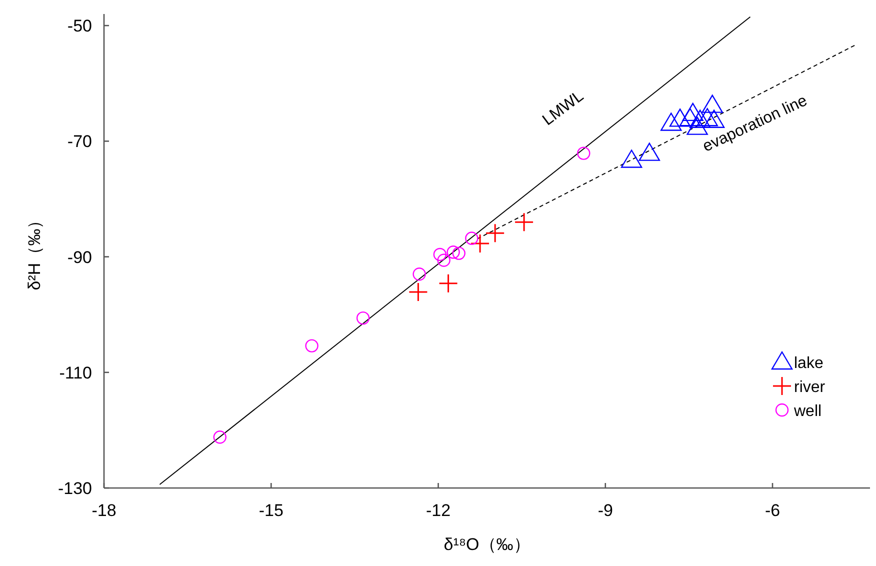 The width and height of the screenshot is (876, 566). I want to click on x-tick-label: -6, so click(772, 510).